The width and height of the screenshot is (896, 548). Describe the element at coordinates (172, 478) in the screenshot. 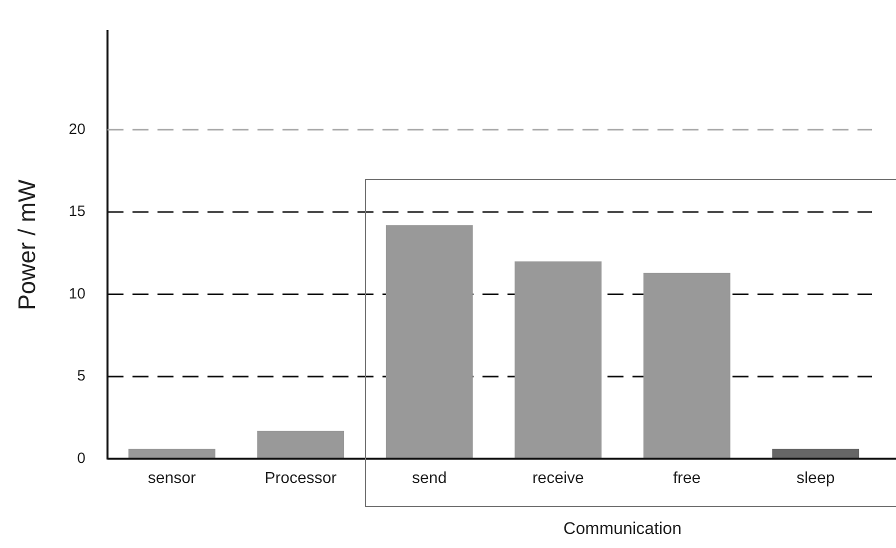

I see `x-tick-label: sensor` at that location.